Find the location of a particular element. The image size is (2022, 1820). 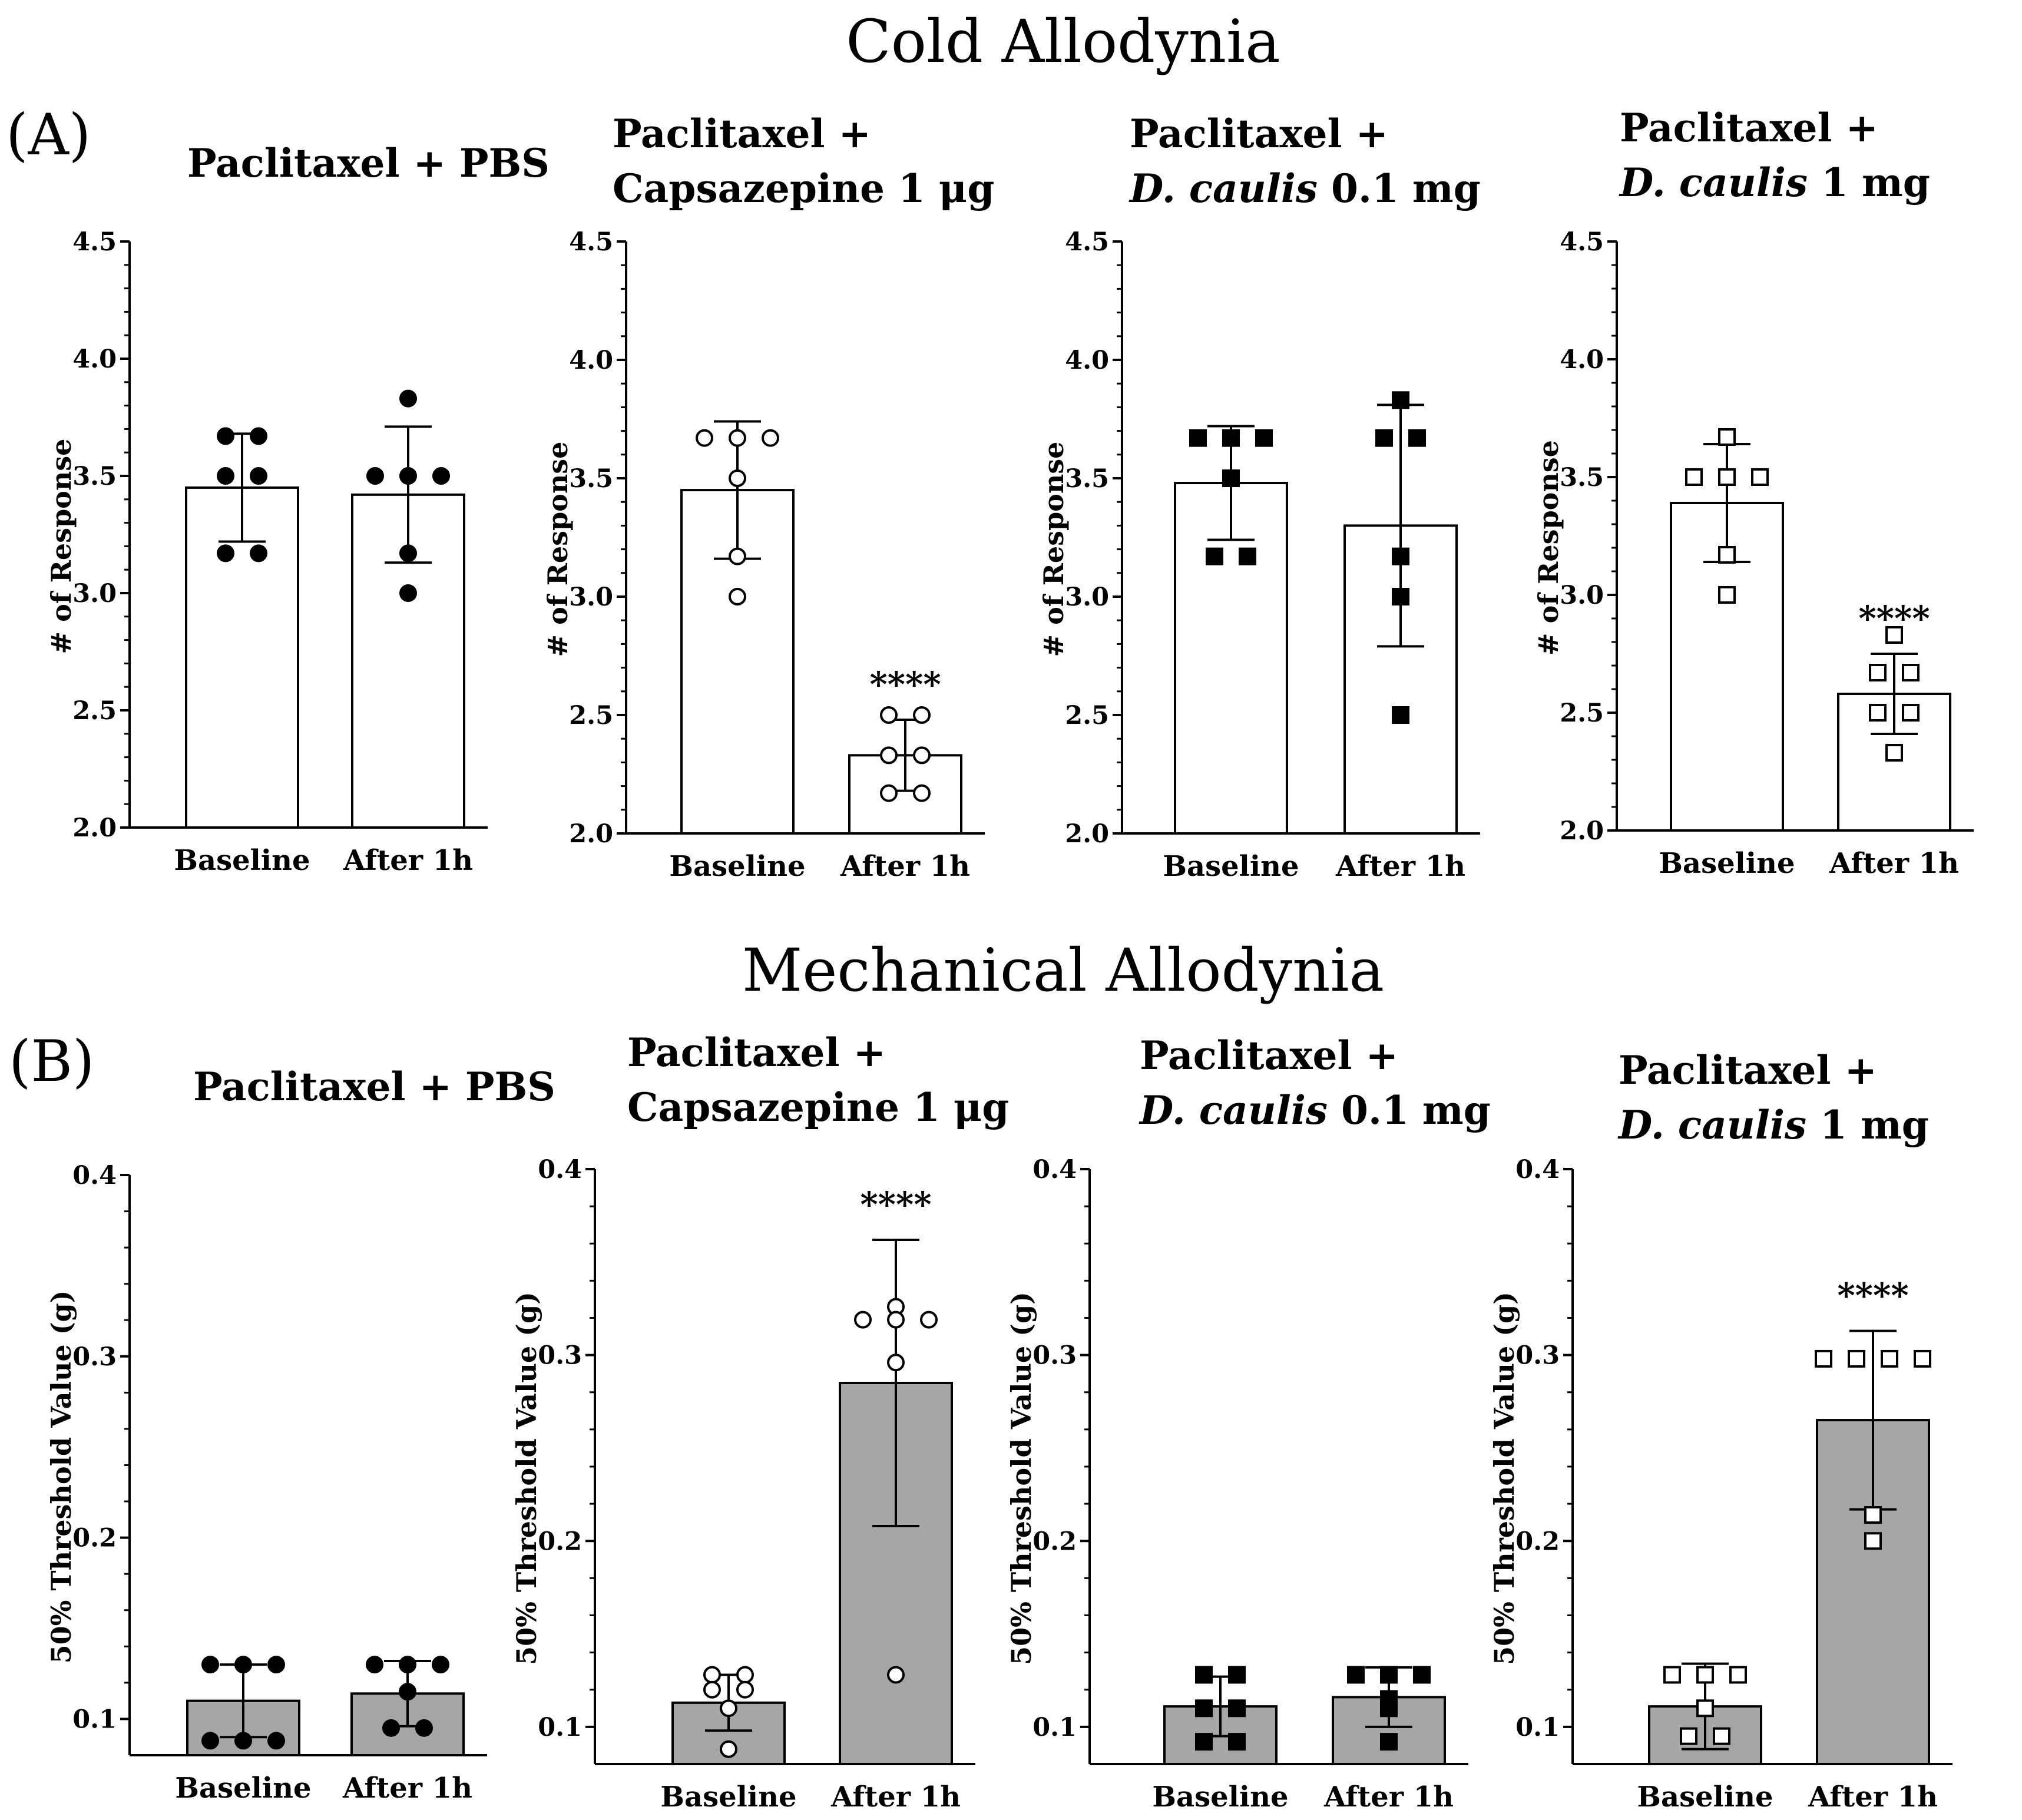

panel-label-a: (A) is located at coordinates (49, 135).